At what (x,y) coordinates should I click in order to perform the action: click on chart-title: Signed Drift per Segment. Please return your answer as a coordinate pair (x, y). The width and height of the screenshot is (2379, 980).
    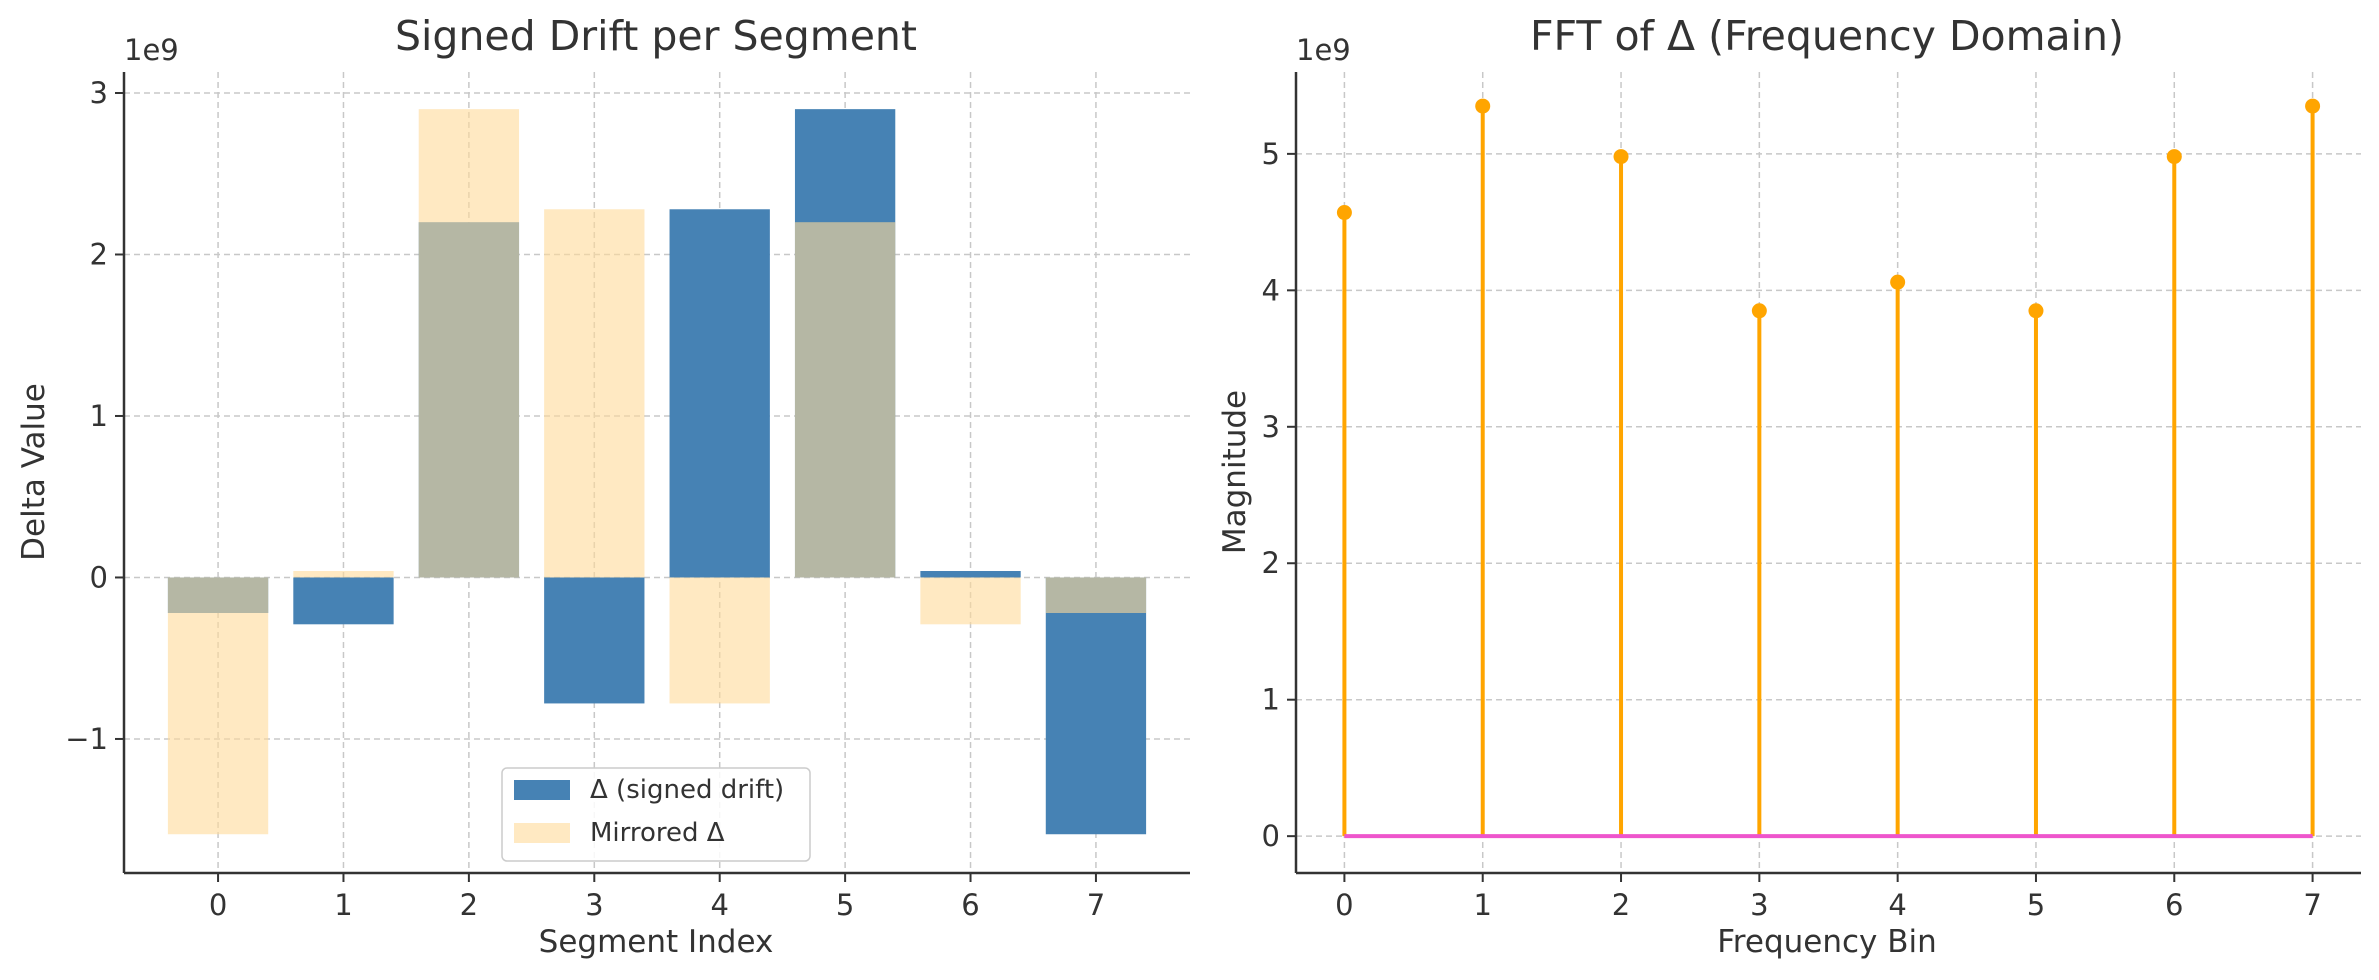
    Looking at the image, I should click on (656, 36).